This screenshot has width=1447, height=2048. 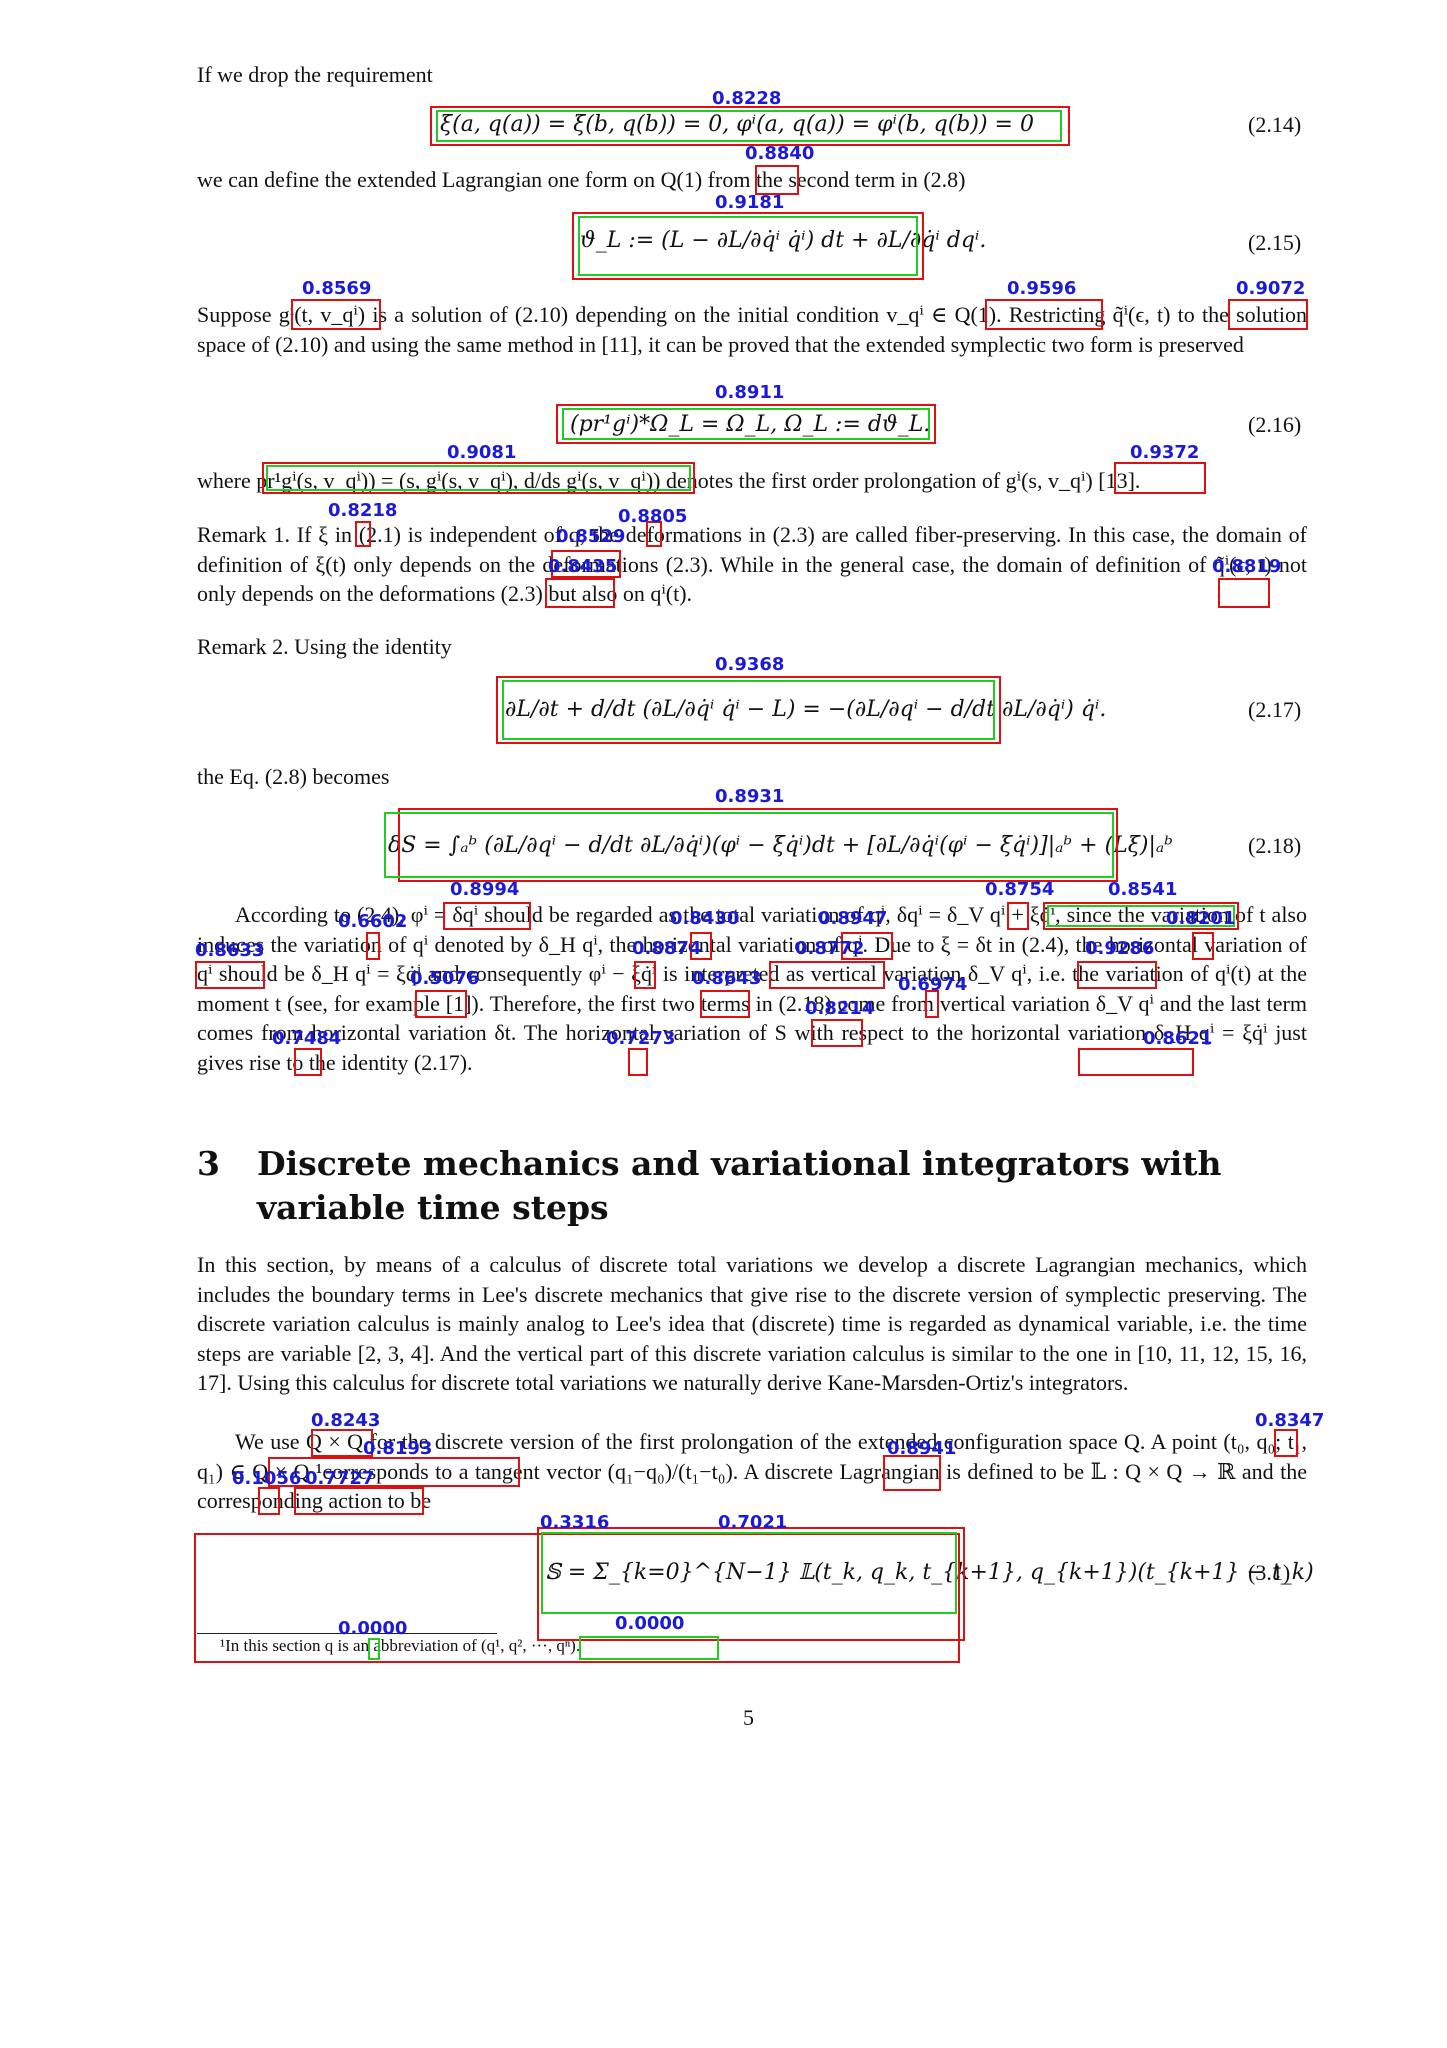 What do you see at coordinates (324, 646) in the screenshot?
I see `remark-2: Remark 2. Using the identity` at bounding box center [324, 646].